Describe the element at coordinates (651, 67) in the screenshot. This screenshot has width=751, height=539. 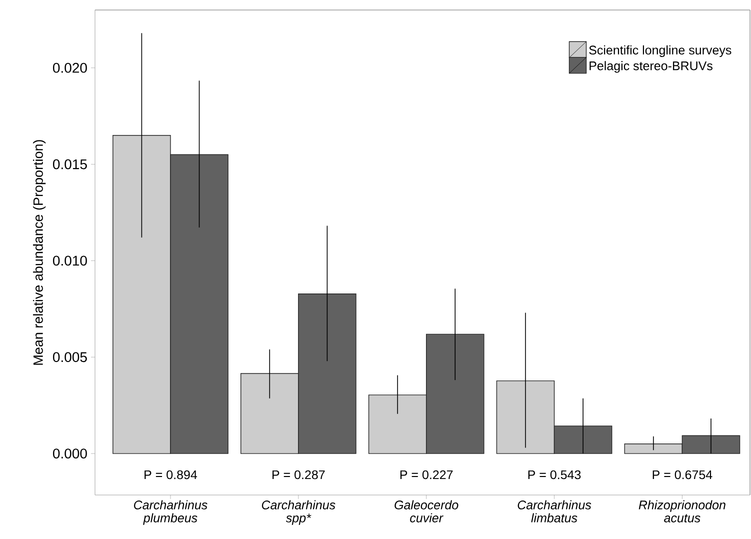
I see `legend-label: Pelagic stereo-BRUVs` at that location.